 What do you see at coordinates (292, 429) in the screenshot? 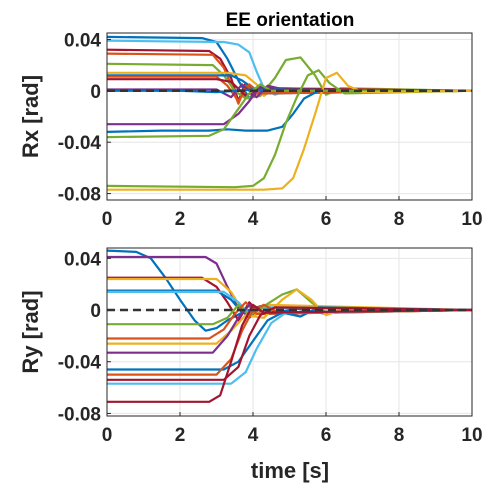
I see `ry-x-tick-labels: 0 2 4 6 8 10` at bounding box center [292, 429].